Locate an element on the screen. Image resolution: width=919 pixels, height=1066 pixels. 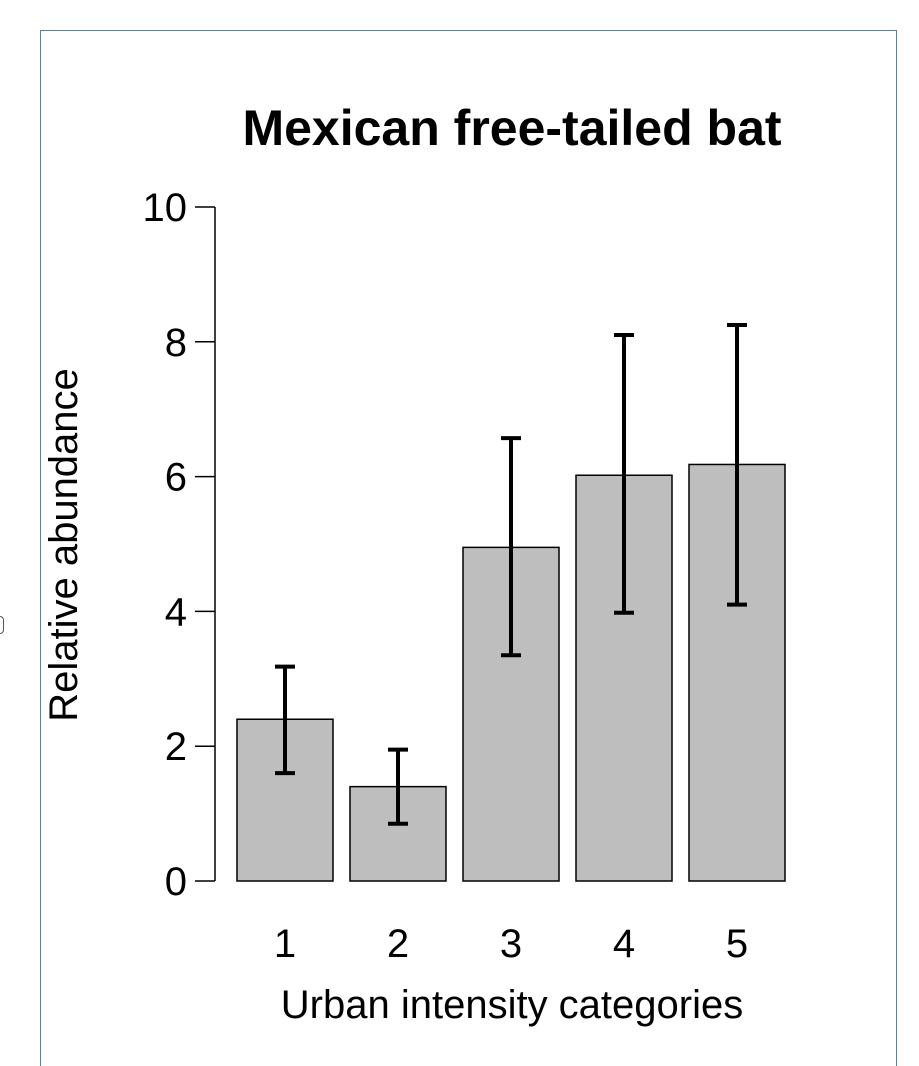
x-axis-label: Urban intensity categories is located at coordinates (512, 1005).